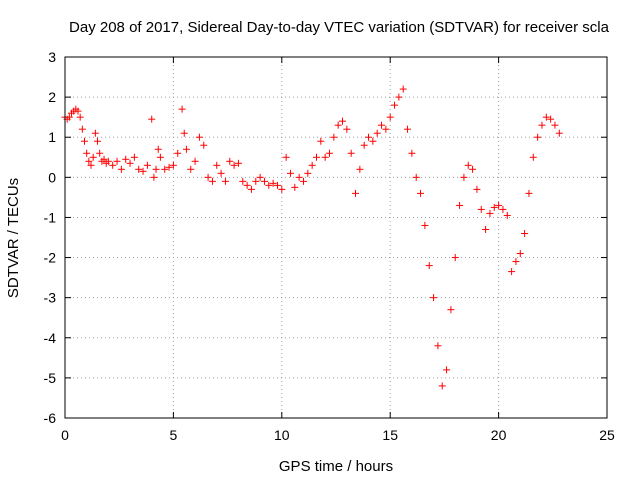 The width and height of the screenshot is (640, 480). What do you see at coordinates (50, 418) in the screenshot?
I see `y-tick-label: -6` at bounding box center [50, 418].